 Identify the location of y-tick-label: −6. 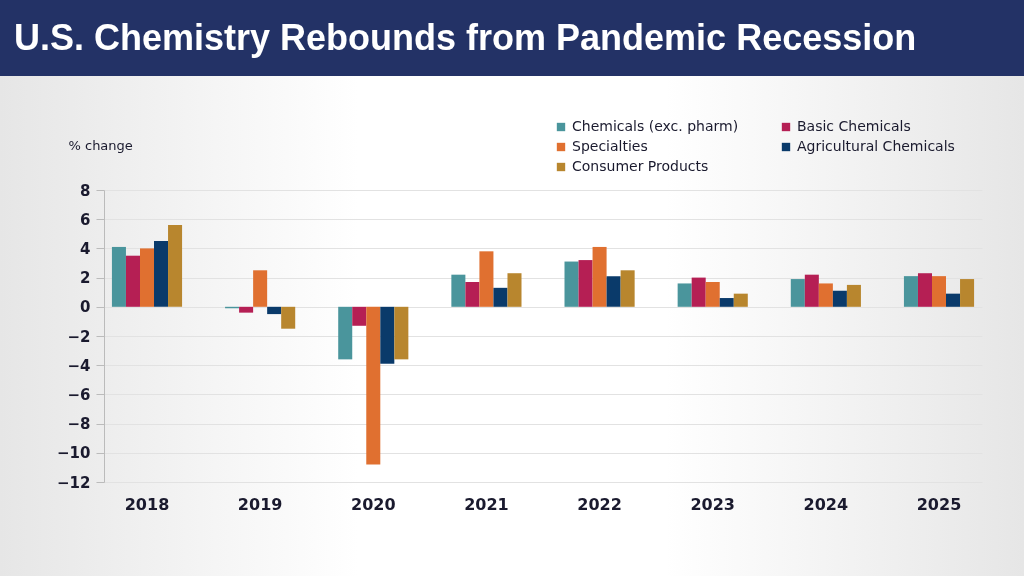
(79, 394).